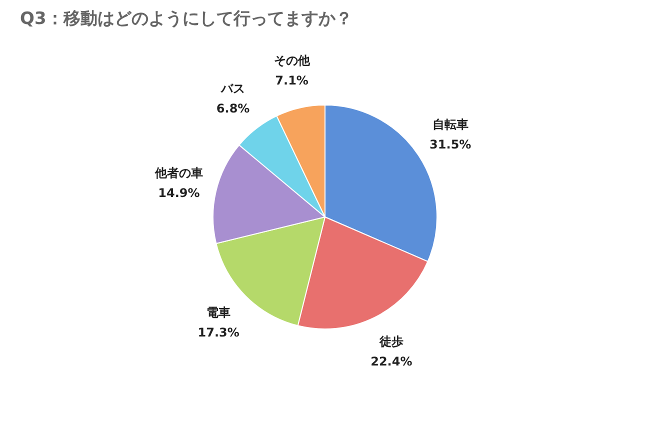 The width and height of the screenshot is (650, 433). What do you see at coordinates (391, 341) in the screenshot?
I see `slice-label: 徒歩` at bounding box center [391, 341].